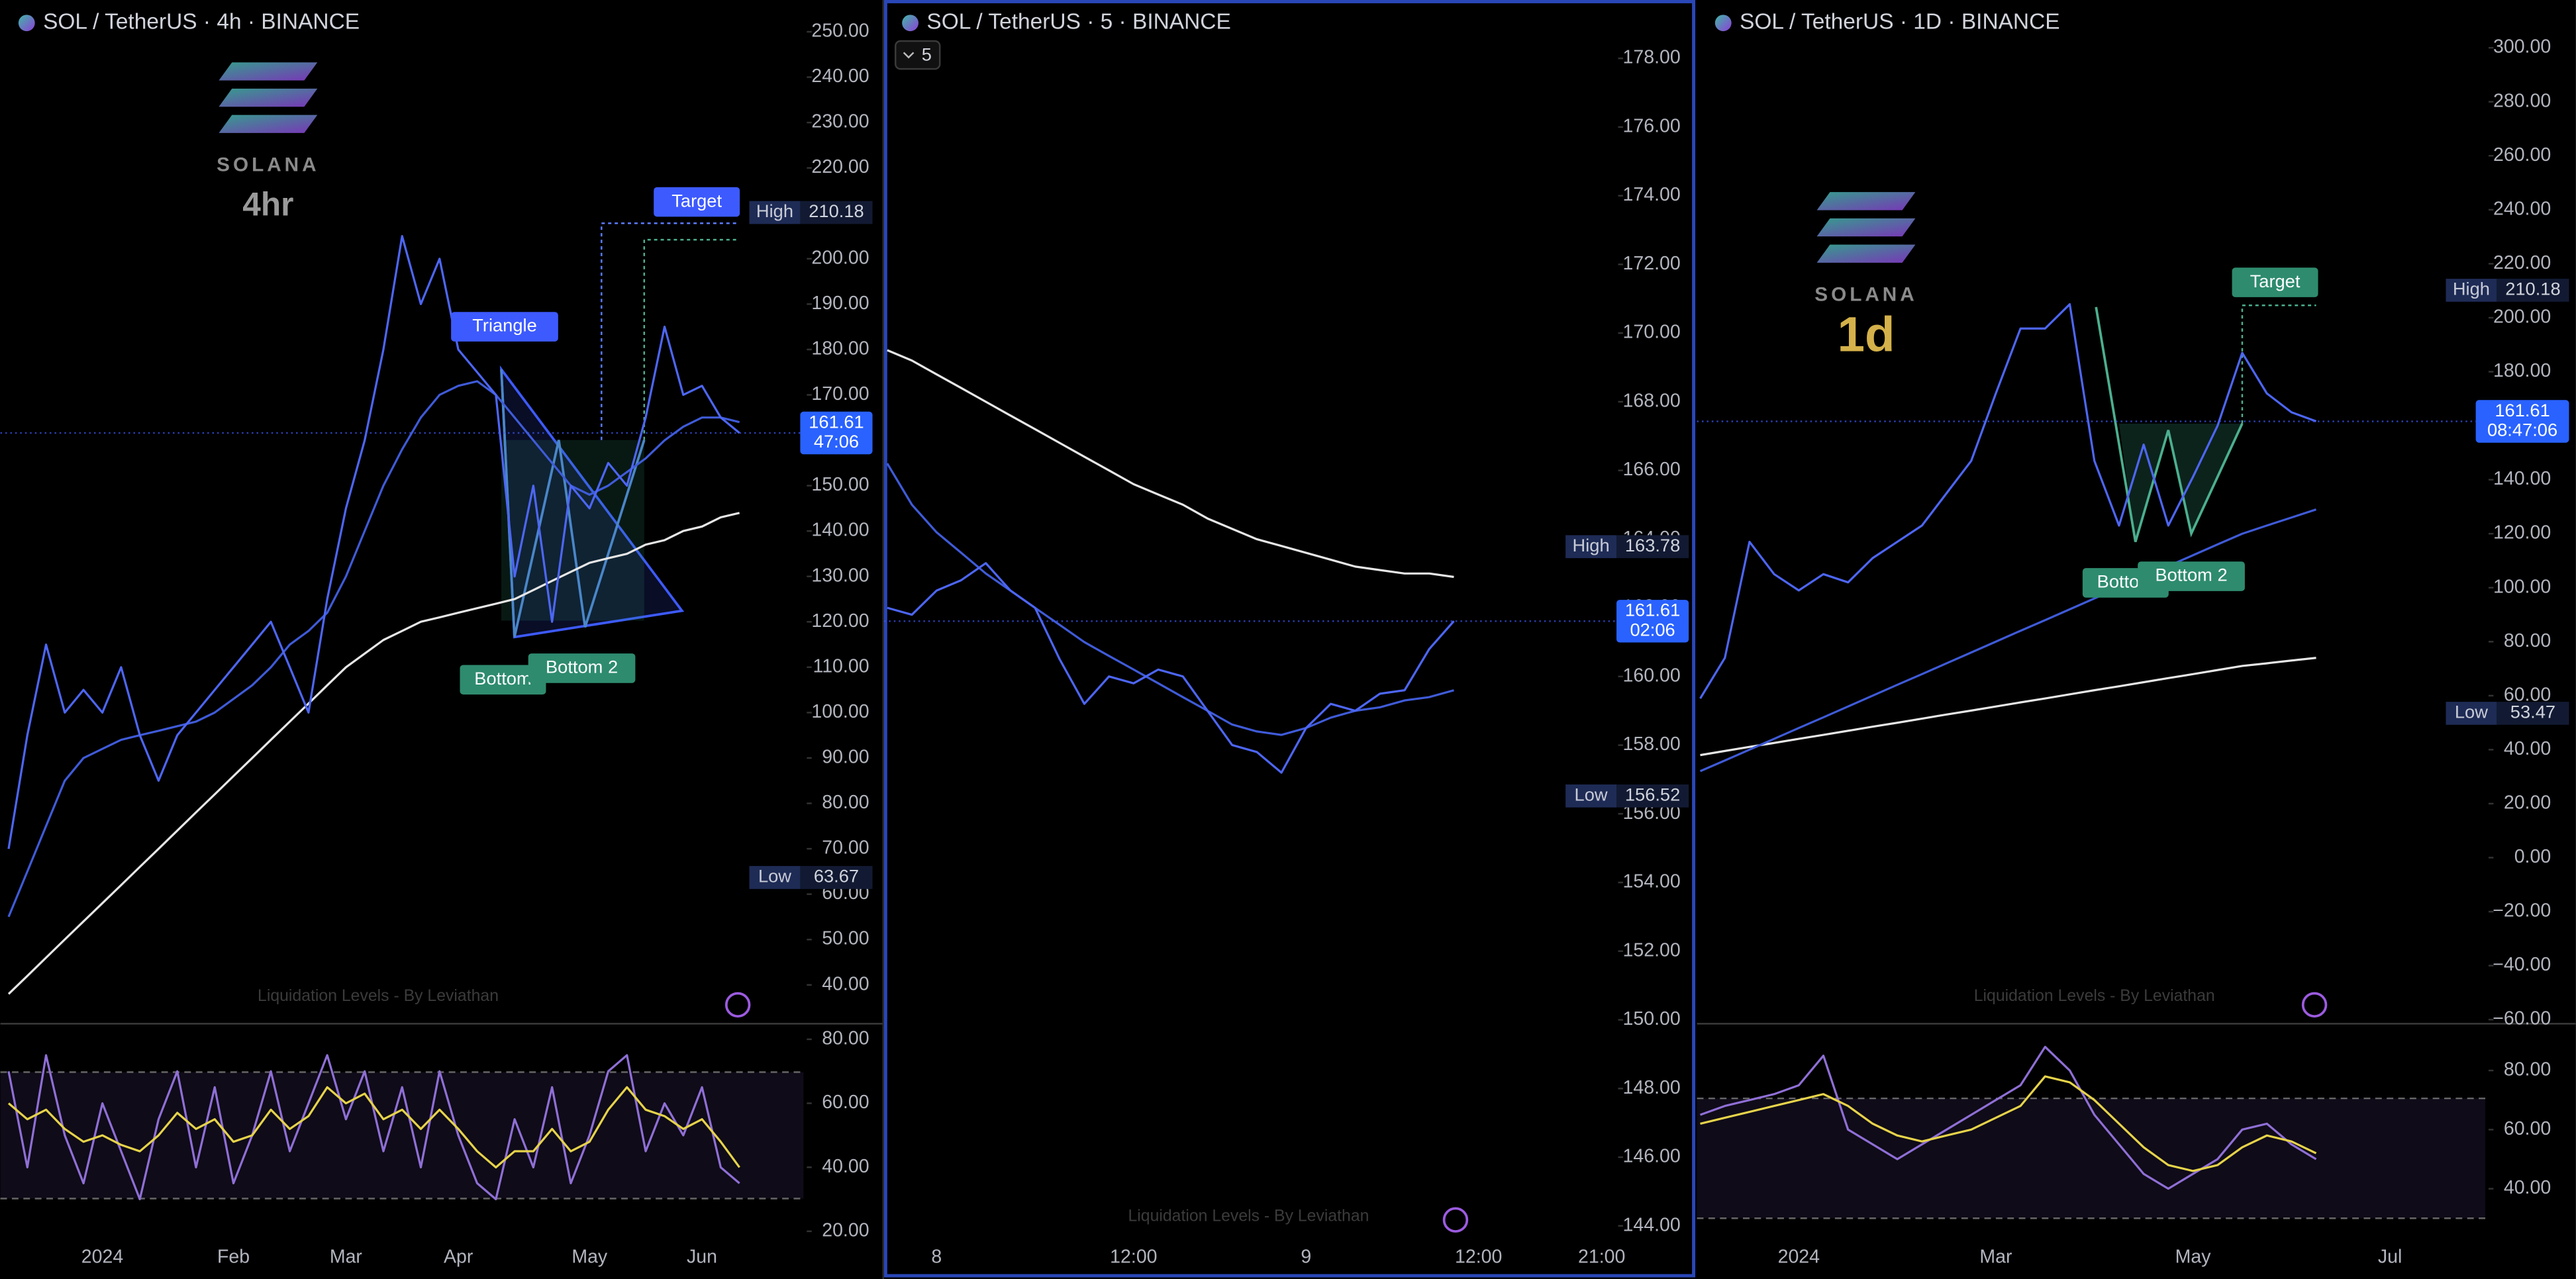 The image size is (2576, 1279). Describe the element at coordinates (840, 348) in the screenshot. I see `y-tick-label: 180.00` at that location.